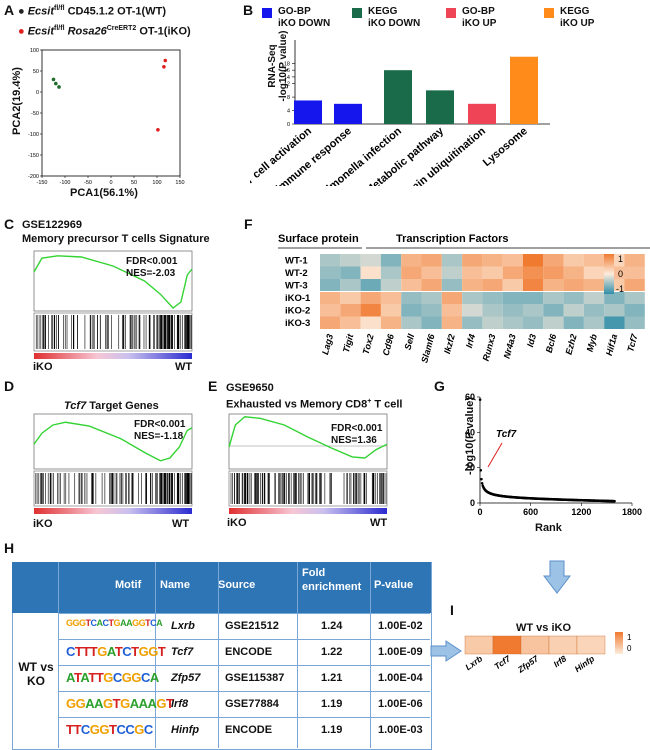  Describe the element at coordinates (33, 135) in the screenshot. I see `pca-ytick-label: -100` at that location.